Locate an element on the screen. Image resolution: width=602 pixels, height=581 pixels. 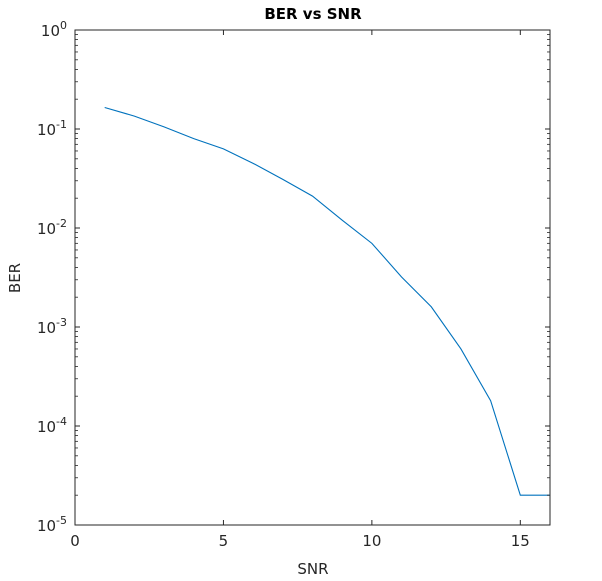
y-tick-label: 10⁻⁵ is located at coordinates (52, 524).